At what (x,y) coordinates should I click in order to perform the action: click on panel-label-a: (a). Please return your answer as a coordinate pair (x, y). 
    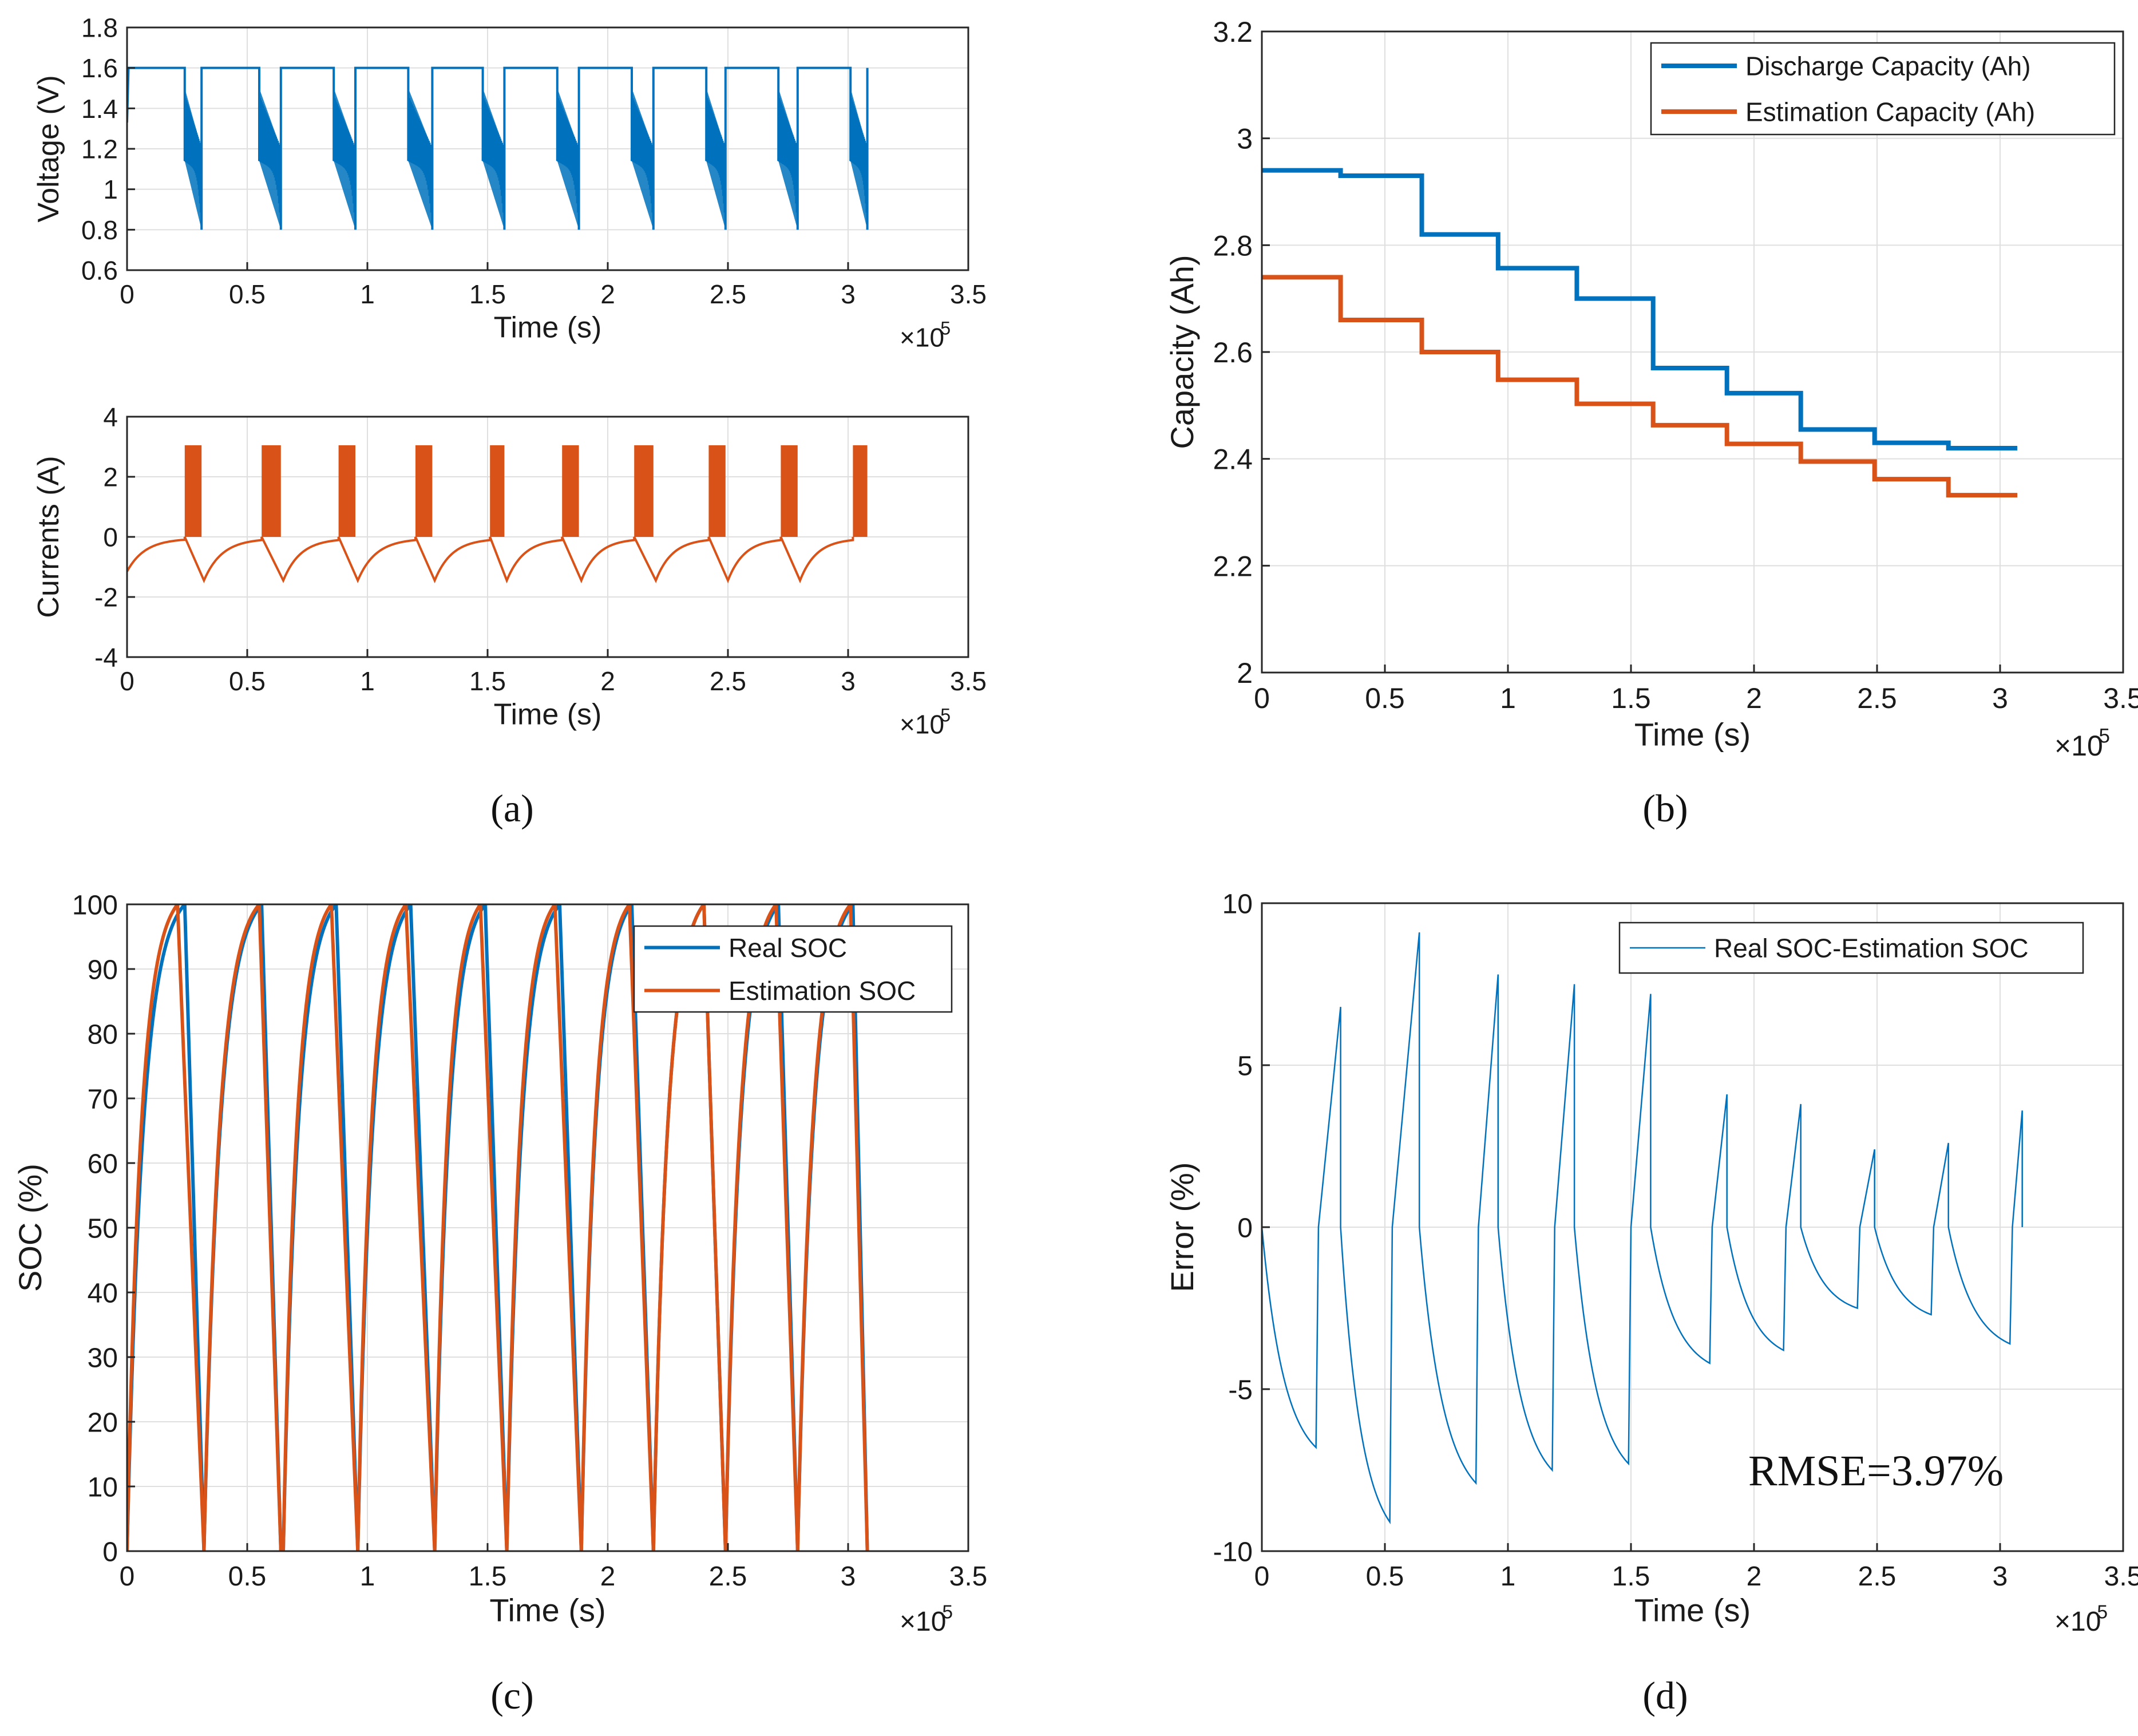
    Looking at the image, I should click on (511, 808).